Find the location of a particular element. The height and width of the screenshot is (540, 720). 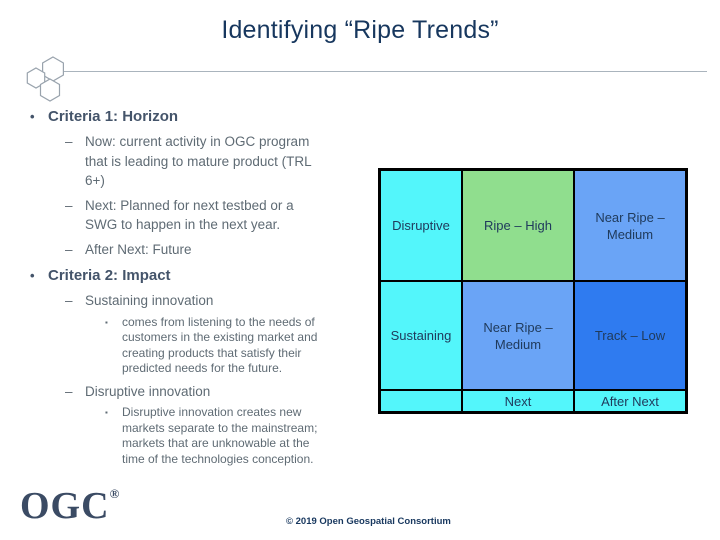

title-divider-line is located at coordinates (384, 71).